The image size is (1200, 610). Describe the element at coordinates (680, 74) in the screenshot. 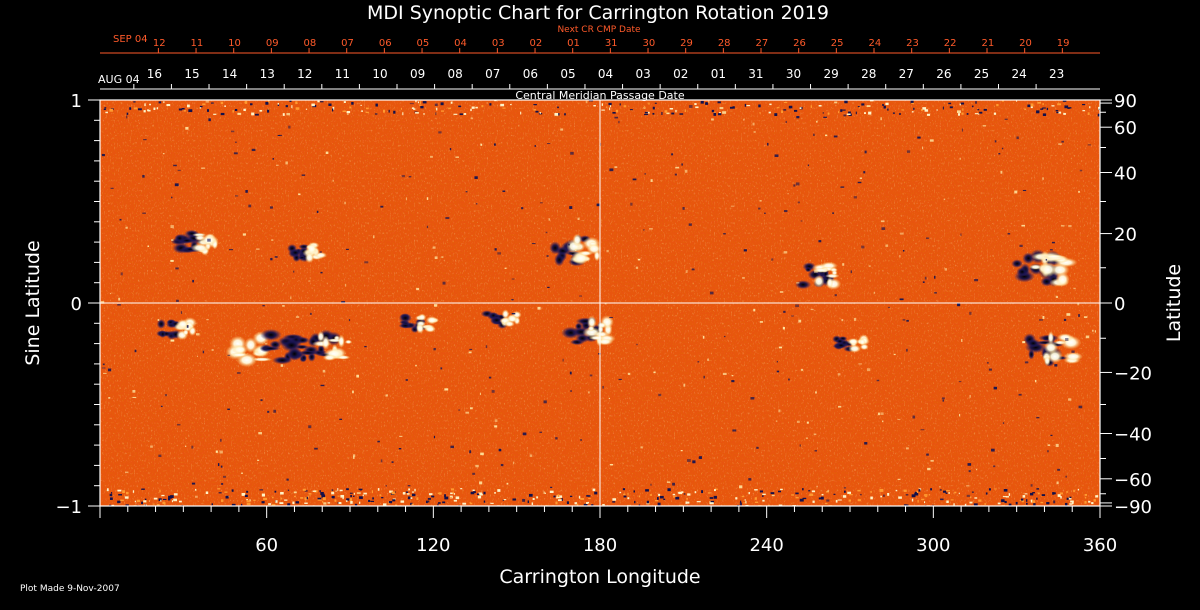

I see `cmp-date-label: 02` at that location.